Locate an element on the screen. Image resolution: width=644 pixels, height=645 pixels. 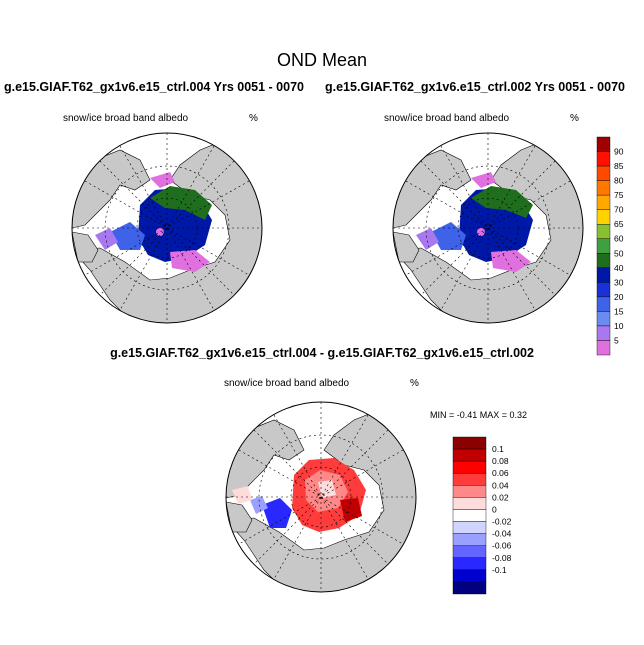
diff-colorbar-tick-label: 0.08 is located at coordinates (500, 461).